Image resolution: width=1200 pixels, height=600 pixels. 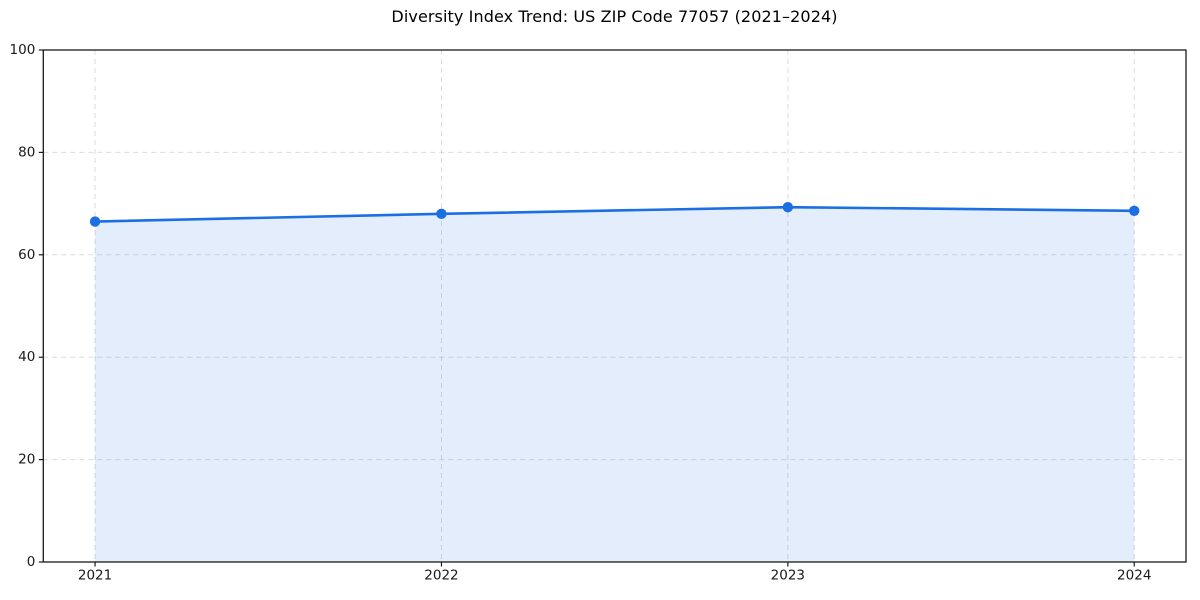 I want to click on data-point-2021, so click(x=95, y=221).